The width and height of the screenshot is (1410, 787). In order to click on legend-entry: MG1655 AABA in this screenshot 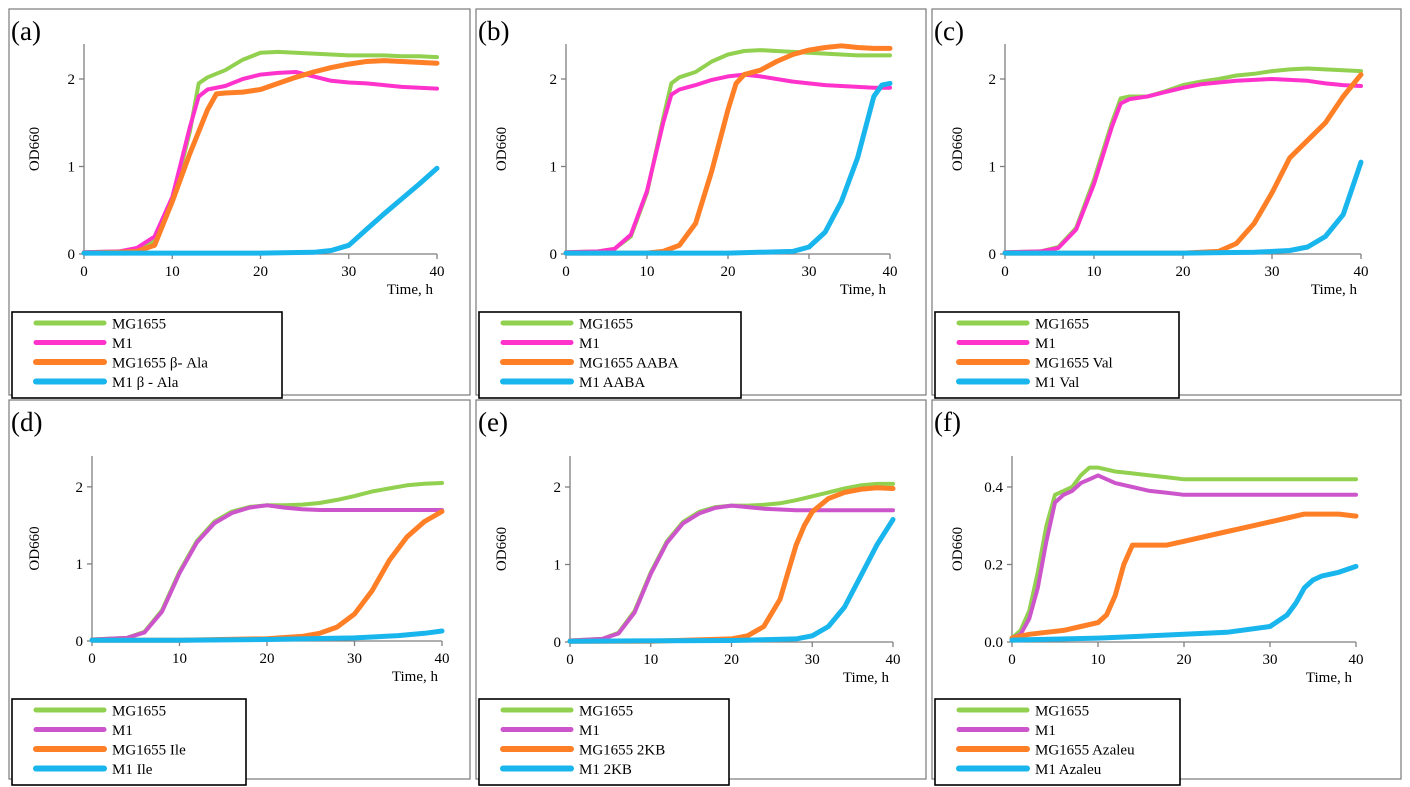, I will do `click(629, 364)`.